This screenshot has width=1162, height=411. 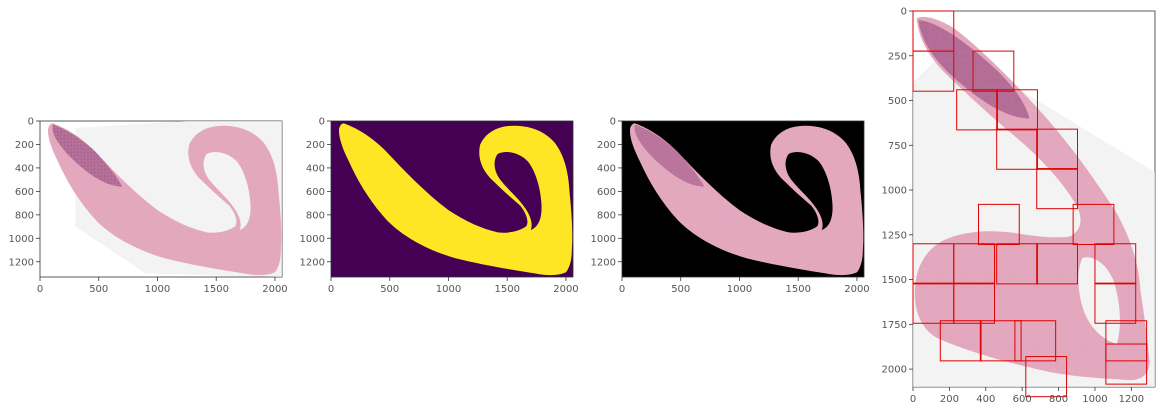 I want to click on axes-mask: 0 500 1000 1500 2000 0 200 400 600 800 1000 1200, so click(x=439, y=206).